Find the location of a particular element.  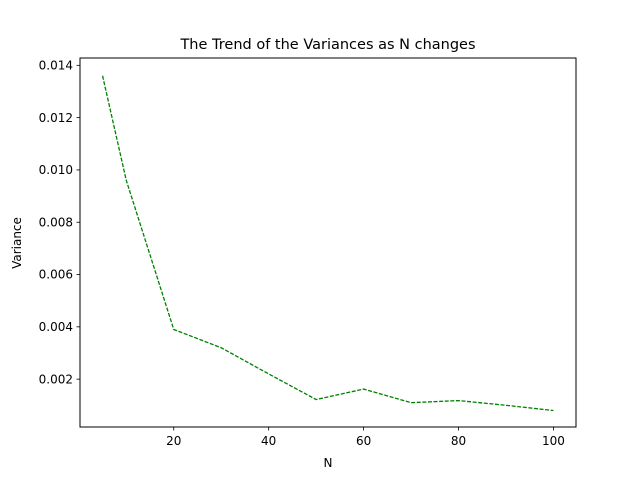

chart-title: The Trend of the Variances as N changes is located at coordinates (327, 45).